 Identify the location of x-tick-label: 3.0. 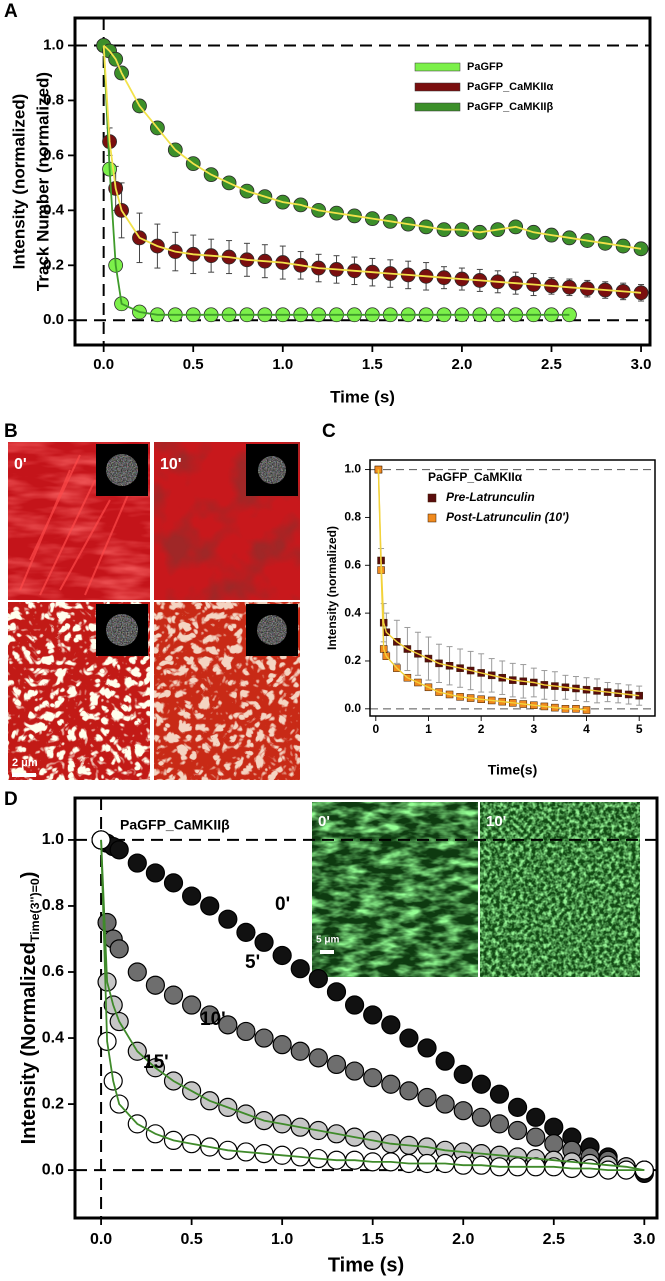
(644, 1239).